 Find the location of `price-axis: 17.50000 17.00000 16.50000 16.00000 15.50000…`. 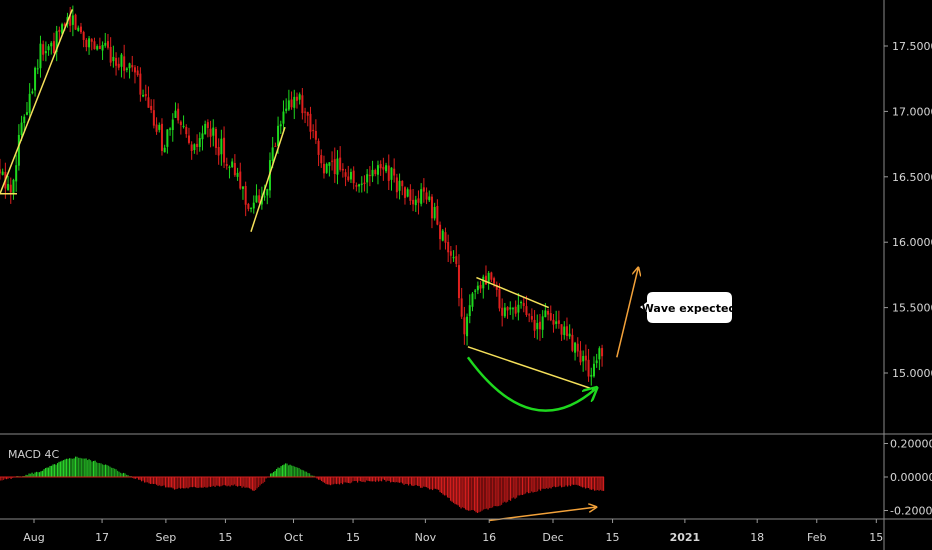

price-axis: 17.50000 17.00000 16.50000 16.00000 15.50000… is located at coordinates (908, 210).